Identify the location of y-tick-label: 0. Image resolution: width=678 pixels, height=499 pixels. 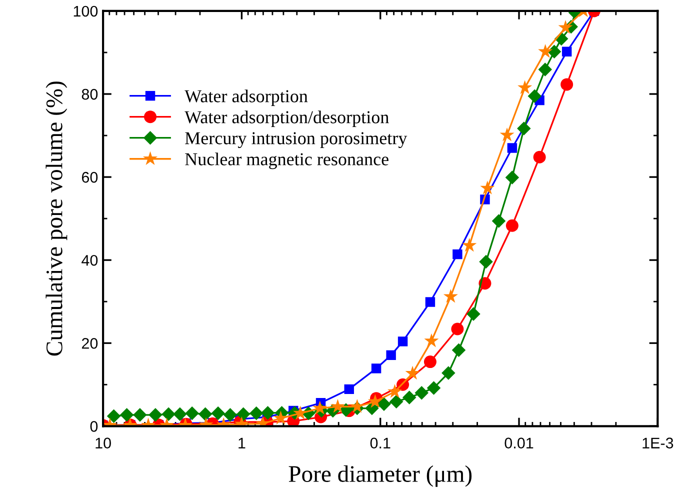
(94, 426).